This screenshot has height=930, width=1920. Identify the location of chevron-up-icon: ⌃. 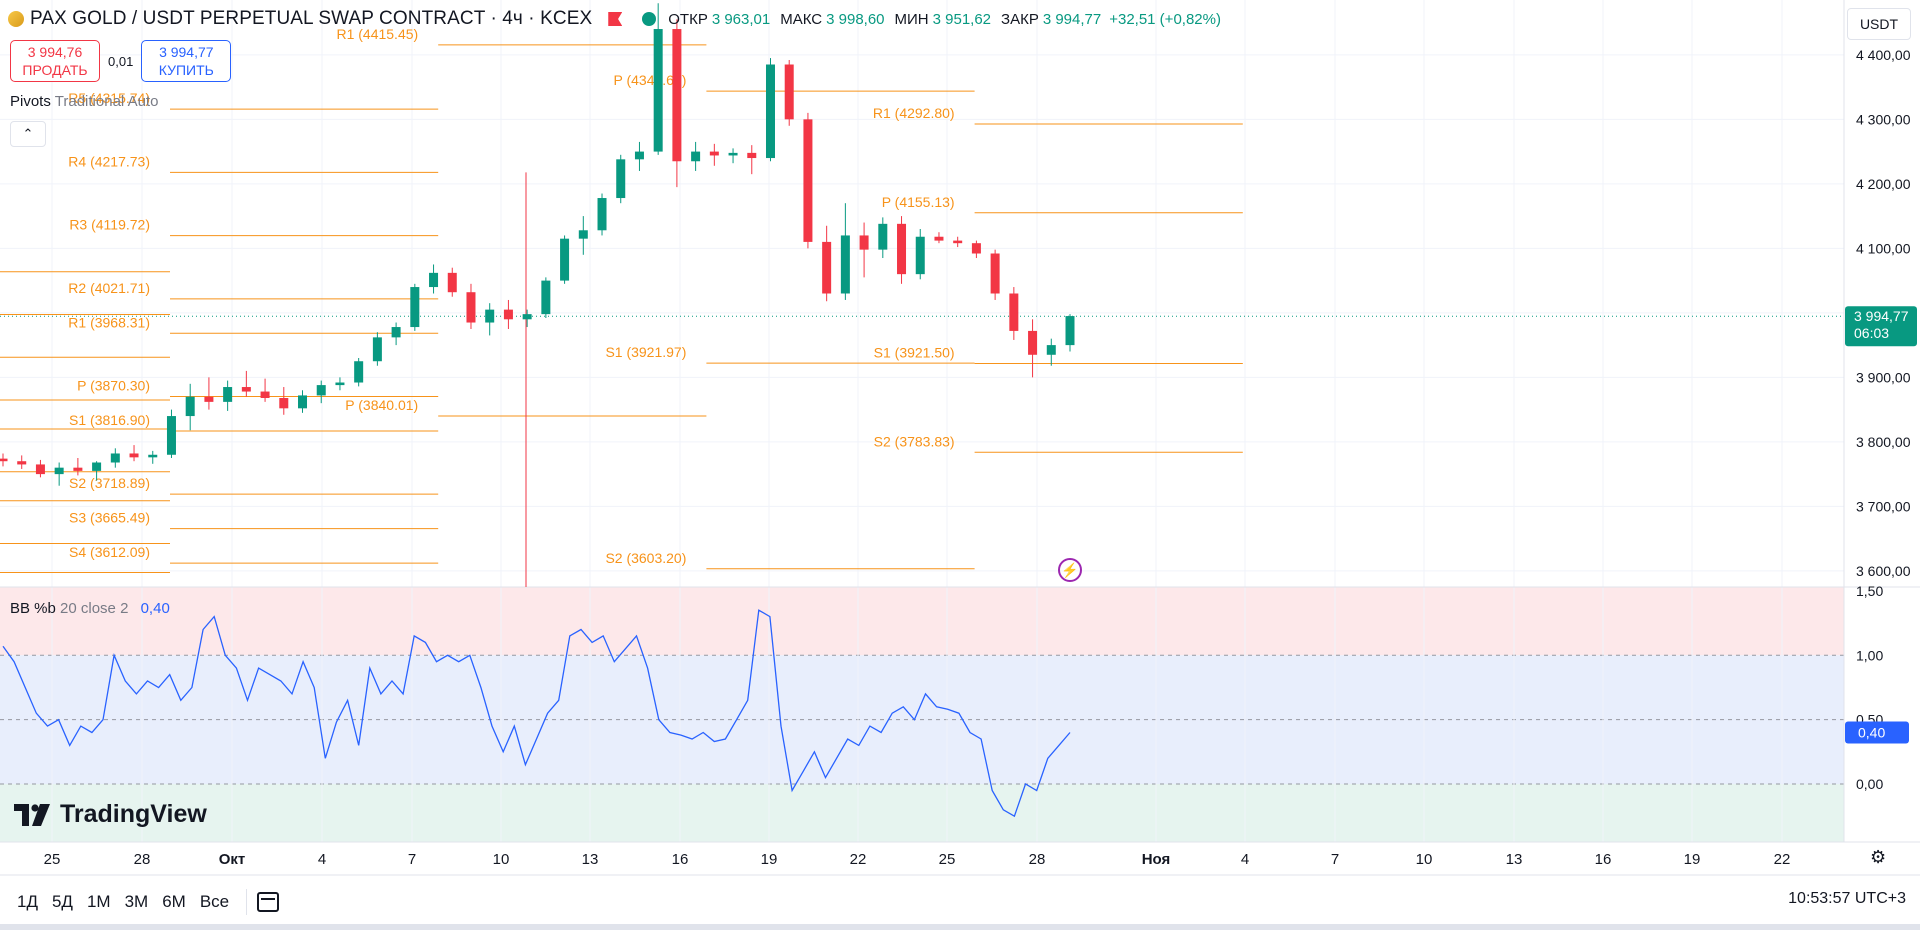
(28, 133).